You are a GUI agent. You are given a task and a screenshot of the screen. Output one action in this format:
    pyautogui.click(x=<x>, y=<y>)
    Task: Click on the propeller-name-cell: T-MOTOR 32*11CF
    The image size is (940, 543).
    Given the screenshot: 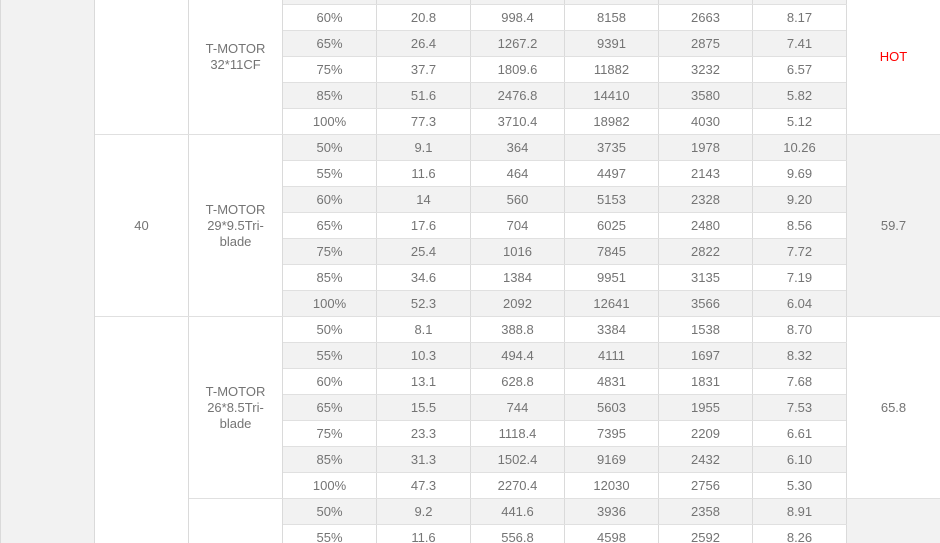 What is the action you would take?
    pyautogui.click(x=235, y=67)
    